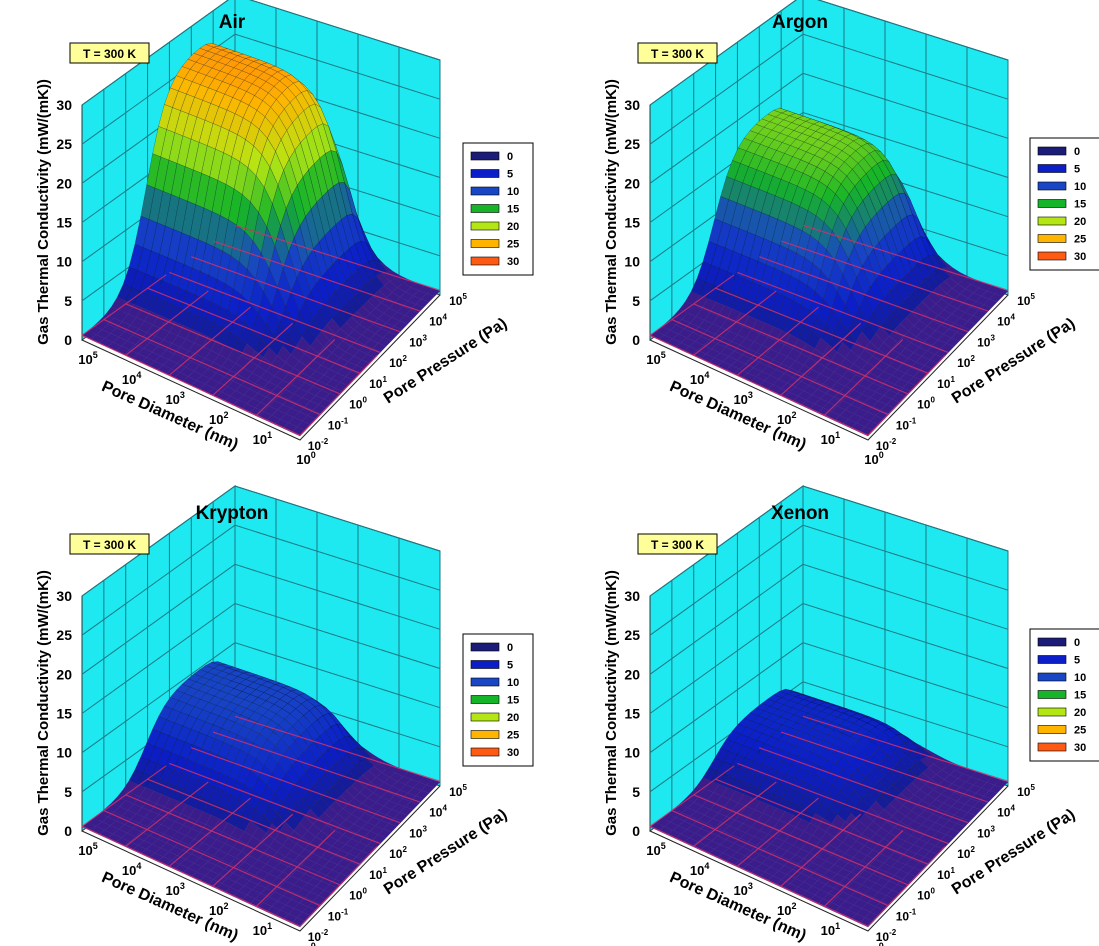  What do you see at coordinates (873, 943) in the screenshot?
I see `x-tick-label: 100` at bounding box center [873, 943].